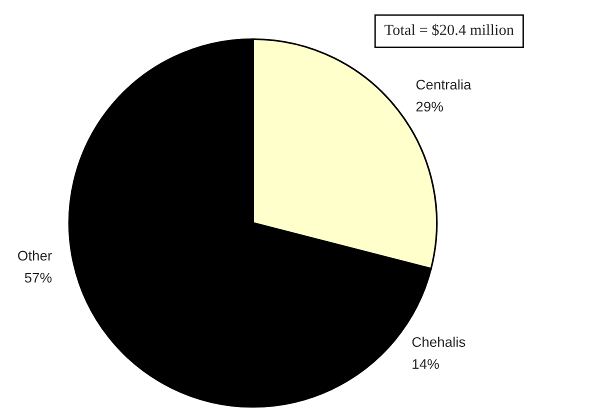 The height and width of the screenshot is (416, 591). I want to click on text: Total = $20.4 million, so click(449, 30).